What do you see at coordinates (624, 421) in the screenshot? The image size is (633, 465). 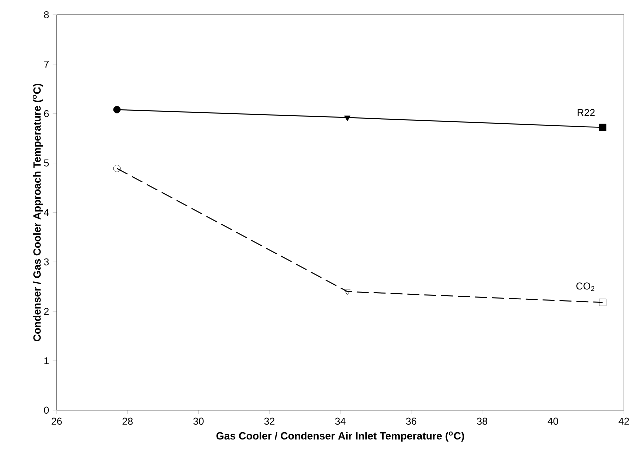 I see `x-tick-label: 42` at bounding box center [624, 421].